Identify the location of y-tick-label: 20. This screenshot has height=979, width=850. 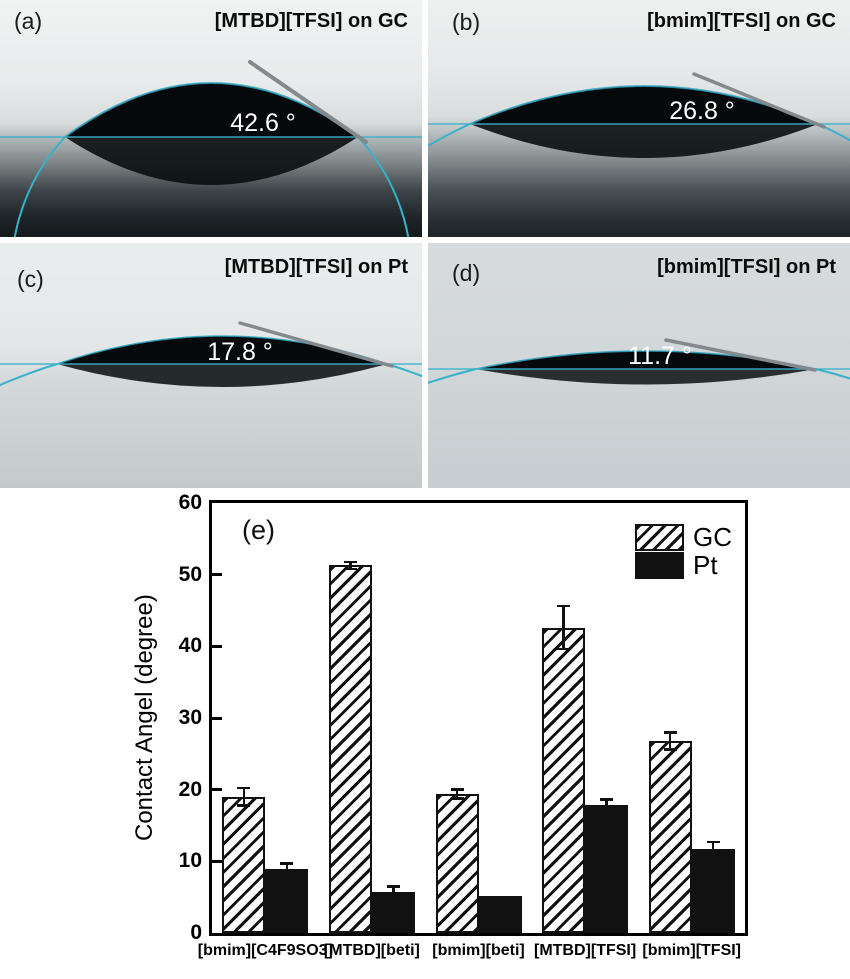
(190, 789).